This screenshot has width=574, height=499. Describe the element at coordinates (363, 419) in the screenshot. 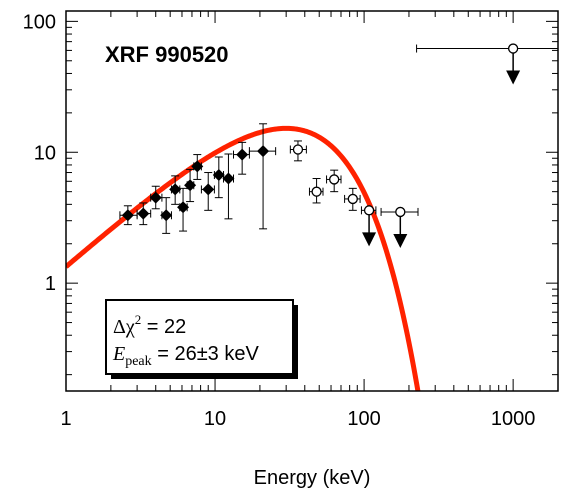

I see `x-tick-label: 100` at that location.